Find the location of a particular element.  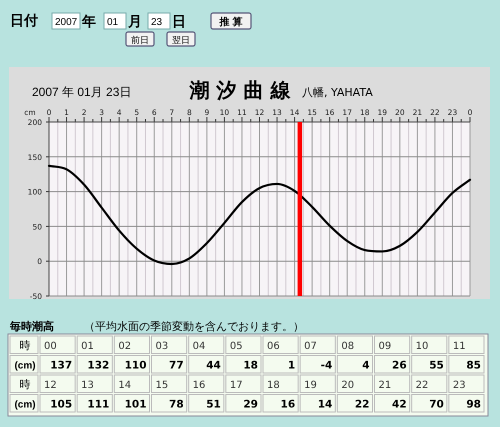

text: 137 is located at coordinates (61, 366).